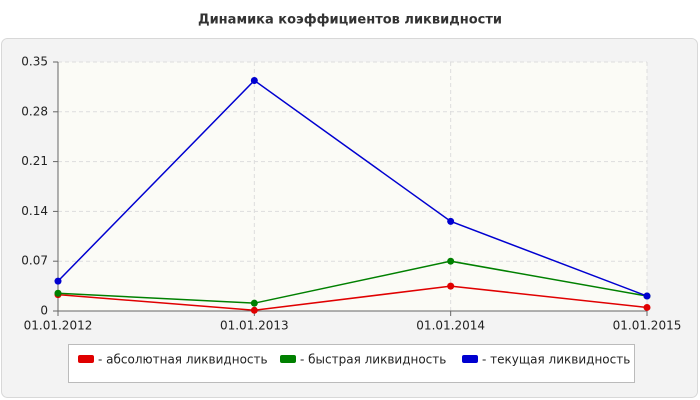  What do you see at coordinates (450, 326) in the screenshot?
I see `x-tick-label: 01.01.2014` at bounding box center [450, 326].